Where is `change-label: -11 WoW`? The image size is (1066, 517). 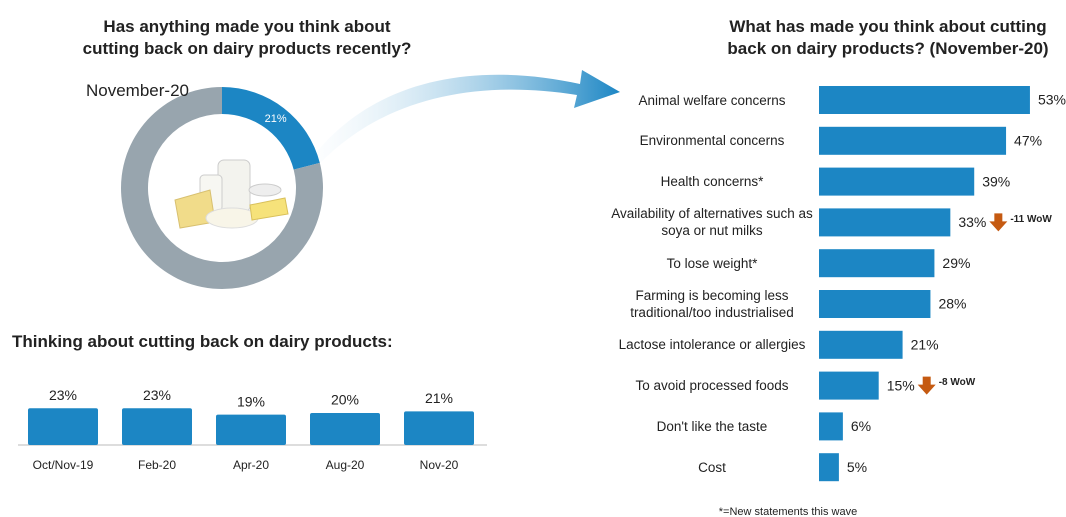 change-label: -11 WoW is located at coordinates (1031, 219).